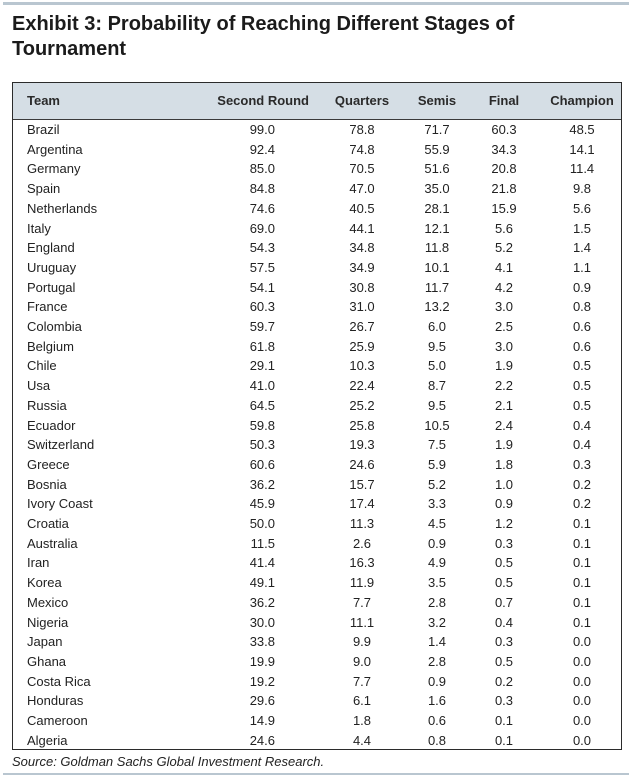 This screenshot has height=778, width=634. What do you see at coordinates (262, 622) in the screenshot?
I see `cell-second-round: 30.0` at bounding box center [262, 622].